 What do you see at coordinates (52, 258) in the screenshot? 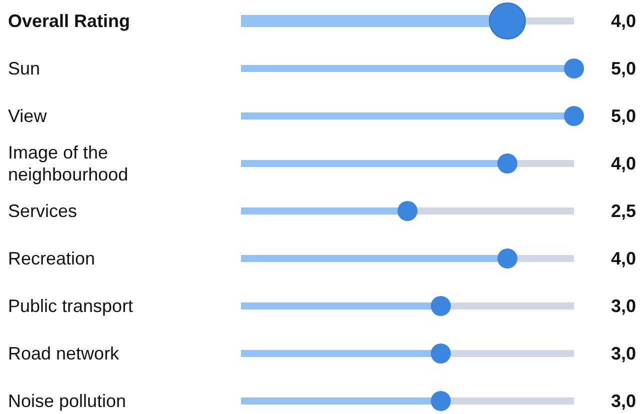
I see `y-tick-label: Recreation` at bounding box center [52, 258].